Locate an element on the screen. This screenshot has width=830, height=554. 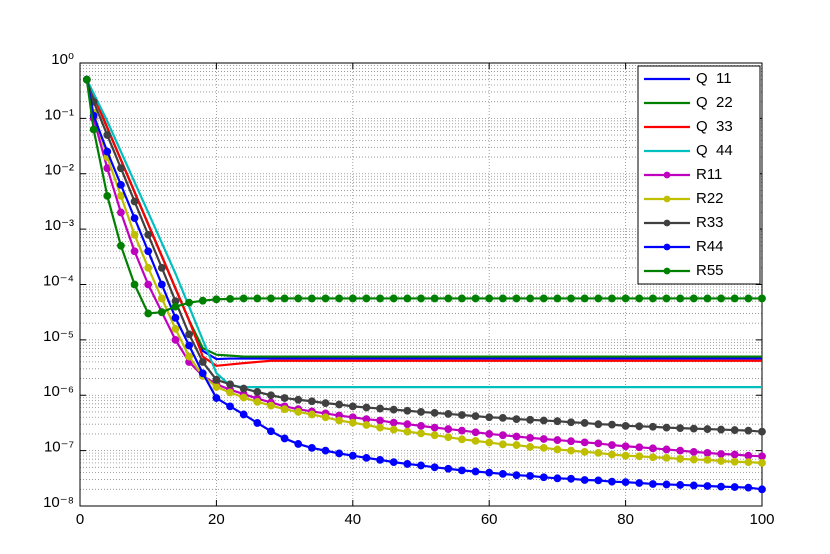
legend-label: Q 11 is located at coordinates (714, 78).